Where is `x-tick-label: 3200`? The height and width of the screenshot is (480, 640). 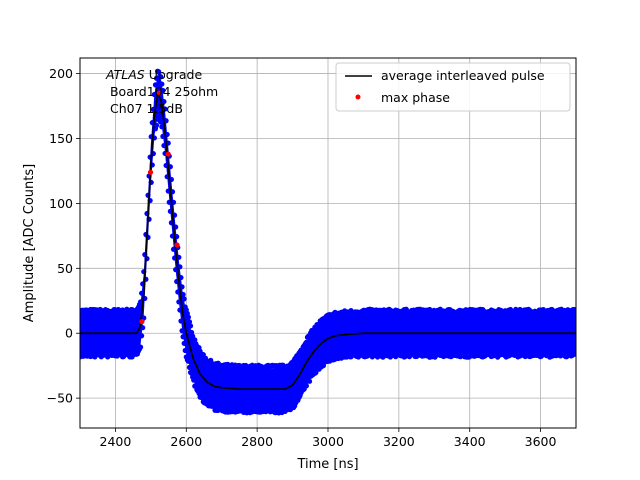 x-tick-label: 3200 is located at coordinates (399, 441).